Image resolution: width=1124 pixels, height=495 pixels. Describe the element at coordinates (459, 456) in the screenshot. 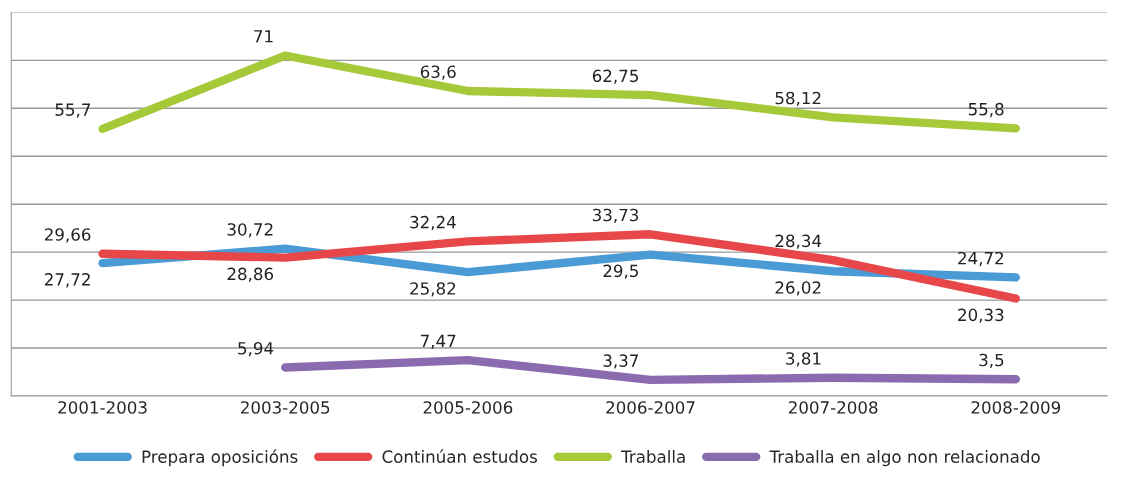

I see `legend-label: Continúan estudos` at that location.